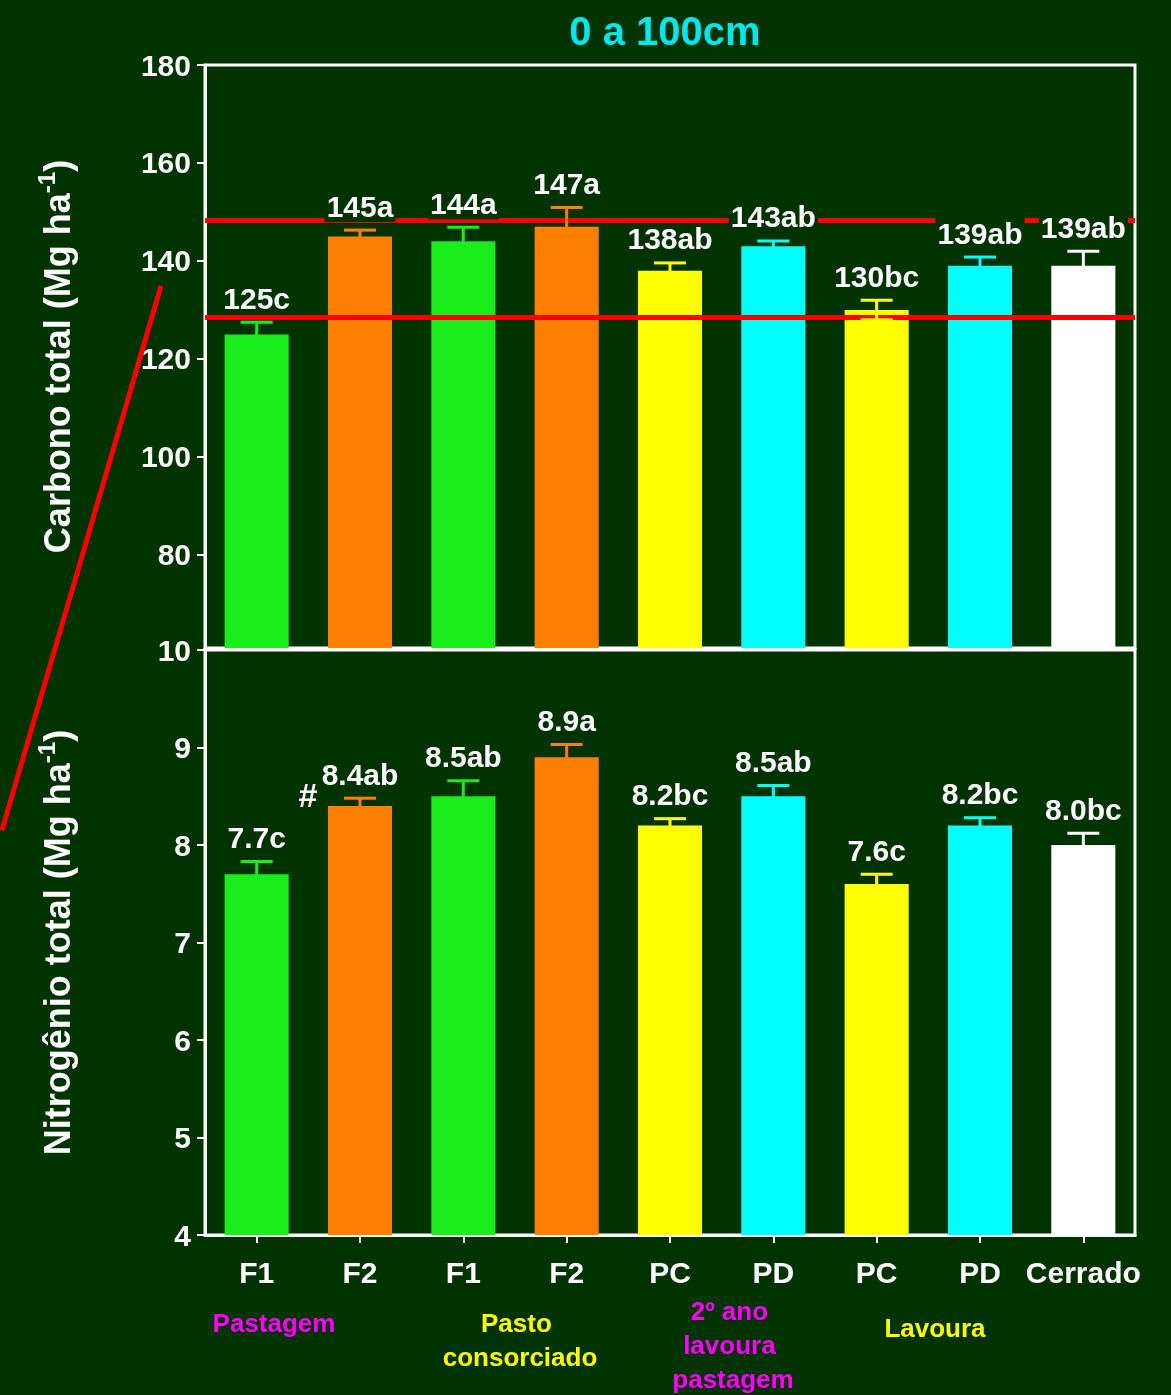 The image size is (1171, 1395). I want to click on chart-title: 0 a 100cm, so click(665, 31).